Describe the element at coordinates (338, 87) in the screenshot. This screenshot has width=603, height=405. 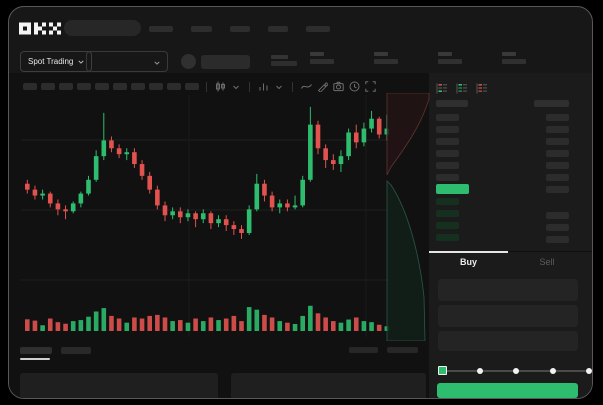
I see `camera-icon` at that location.